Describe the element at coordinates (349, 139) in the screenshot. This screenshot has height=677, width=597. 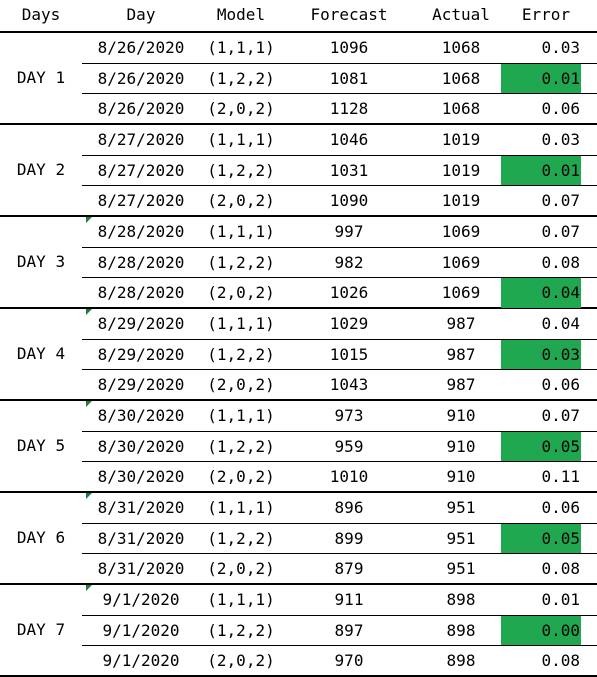
I see `forecast-cell: 1046` at that location.